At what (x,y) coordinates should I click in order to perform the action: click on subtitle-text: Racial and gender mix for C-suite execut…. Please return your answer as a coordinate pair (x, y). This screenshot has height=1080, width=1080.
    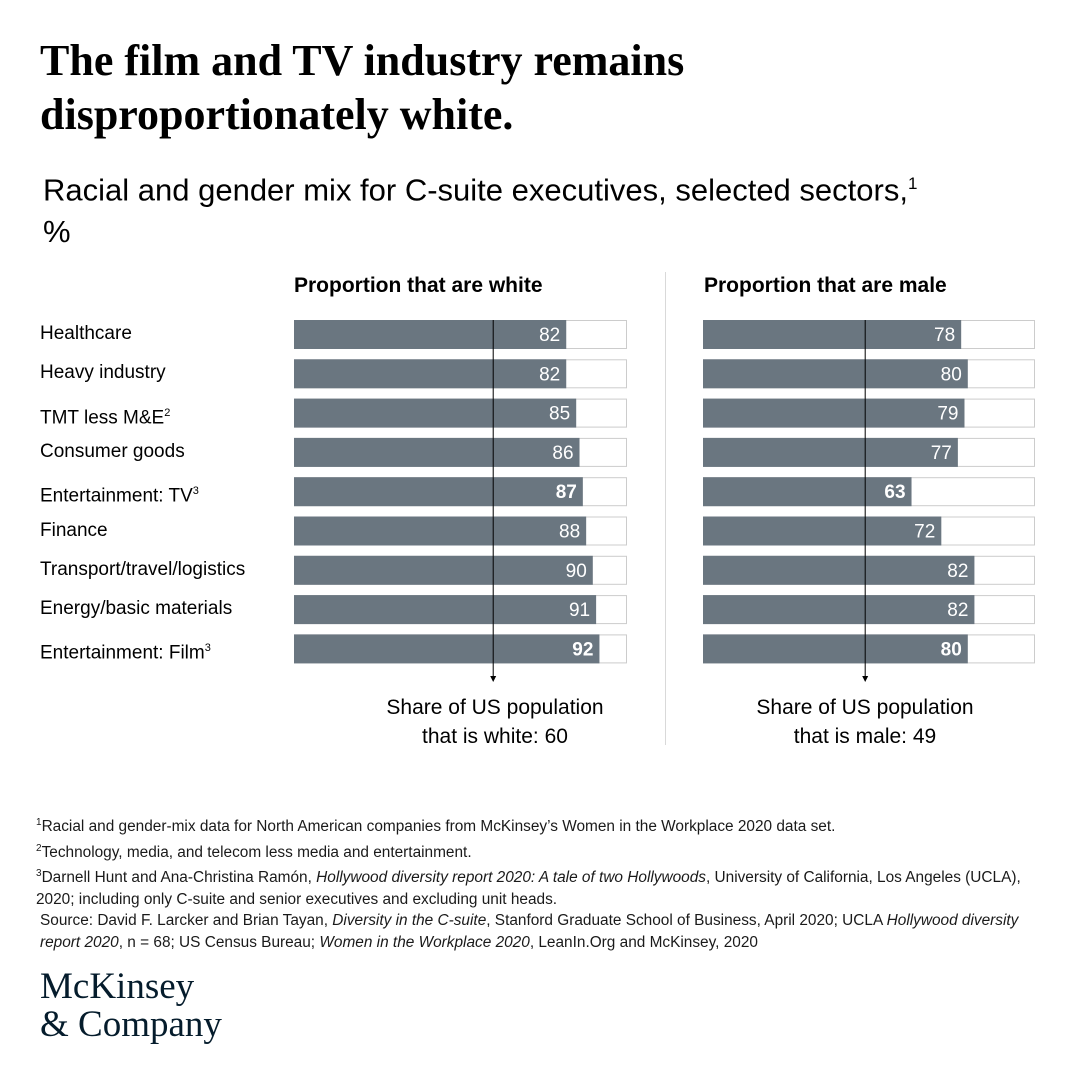
    Looking at the image, I should click on (475, 190).